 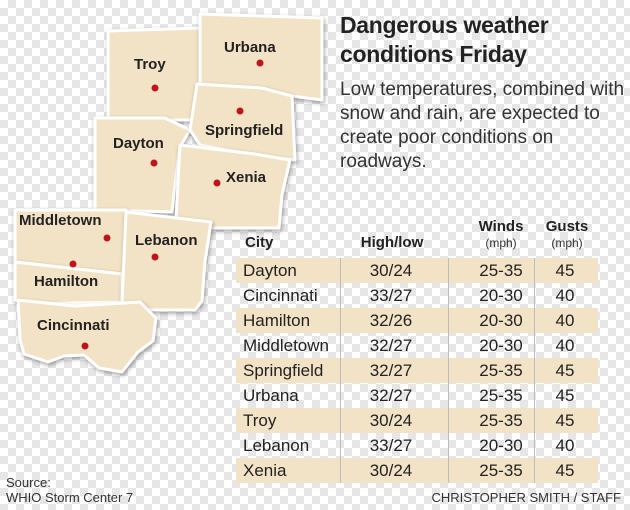 What do you see at coordinates (286, 345) in the screenshot?
I see `cell-city: Middletown` at bounding box center [286, 345].